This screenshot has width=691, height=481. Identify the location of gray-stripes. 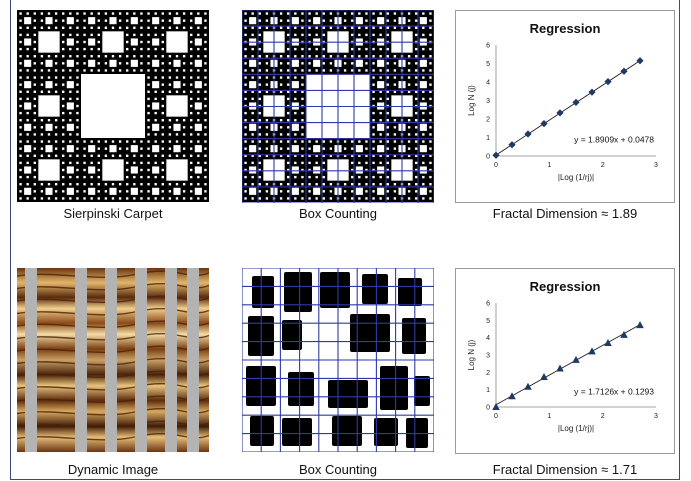
(112, 360).